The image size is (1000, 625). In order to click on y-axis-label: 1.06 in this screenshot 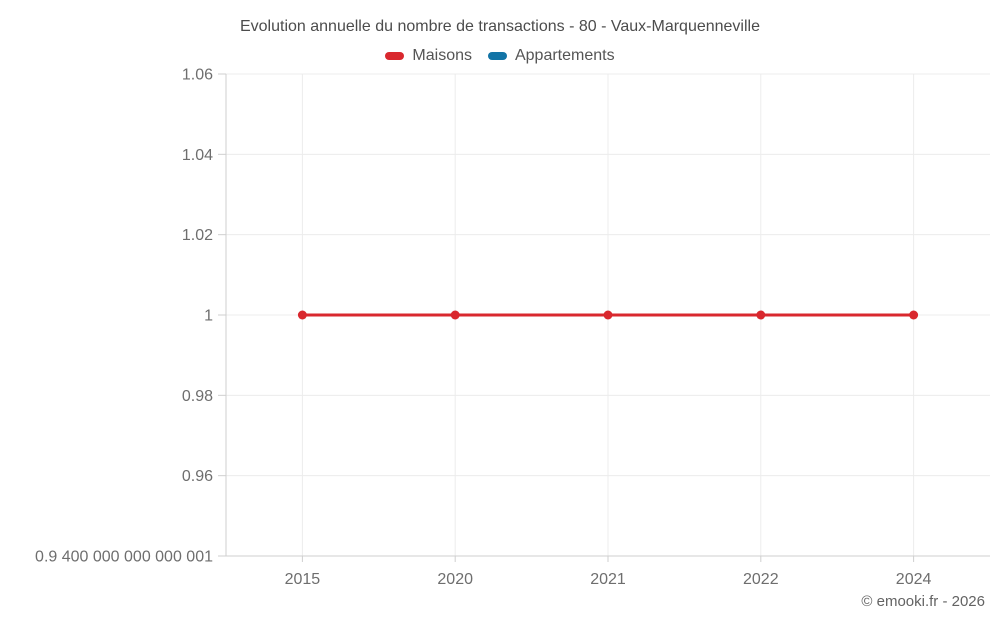, I will do `click(197, 75)`.